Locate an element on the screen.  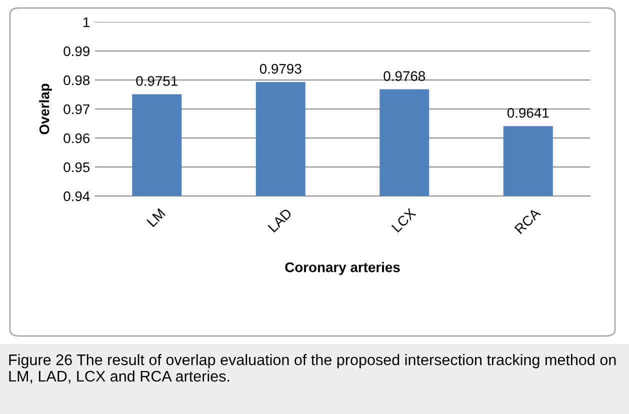
y-tick-label: 1 is located at coordinates (86, 22).